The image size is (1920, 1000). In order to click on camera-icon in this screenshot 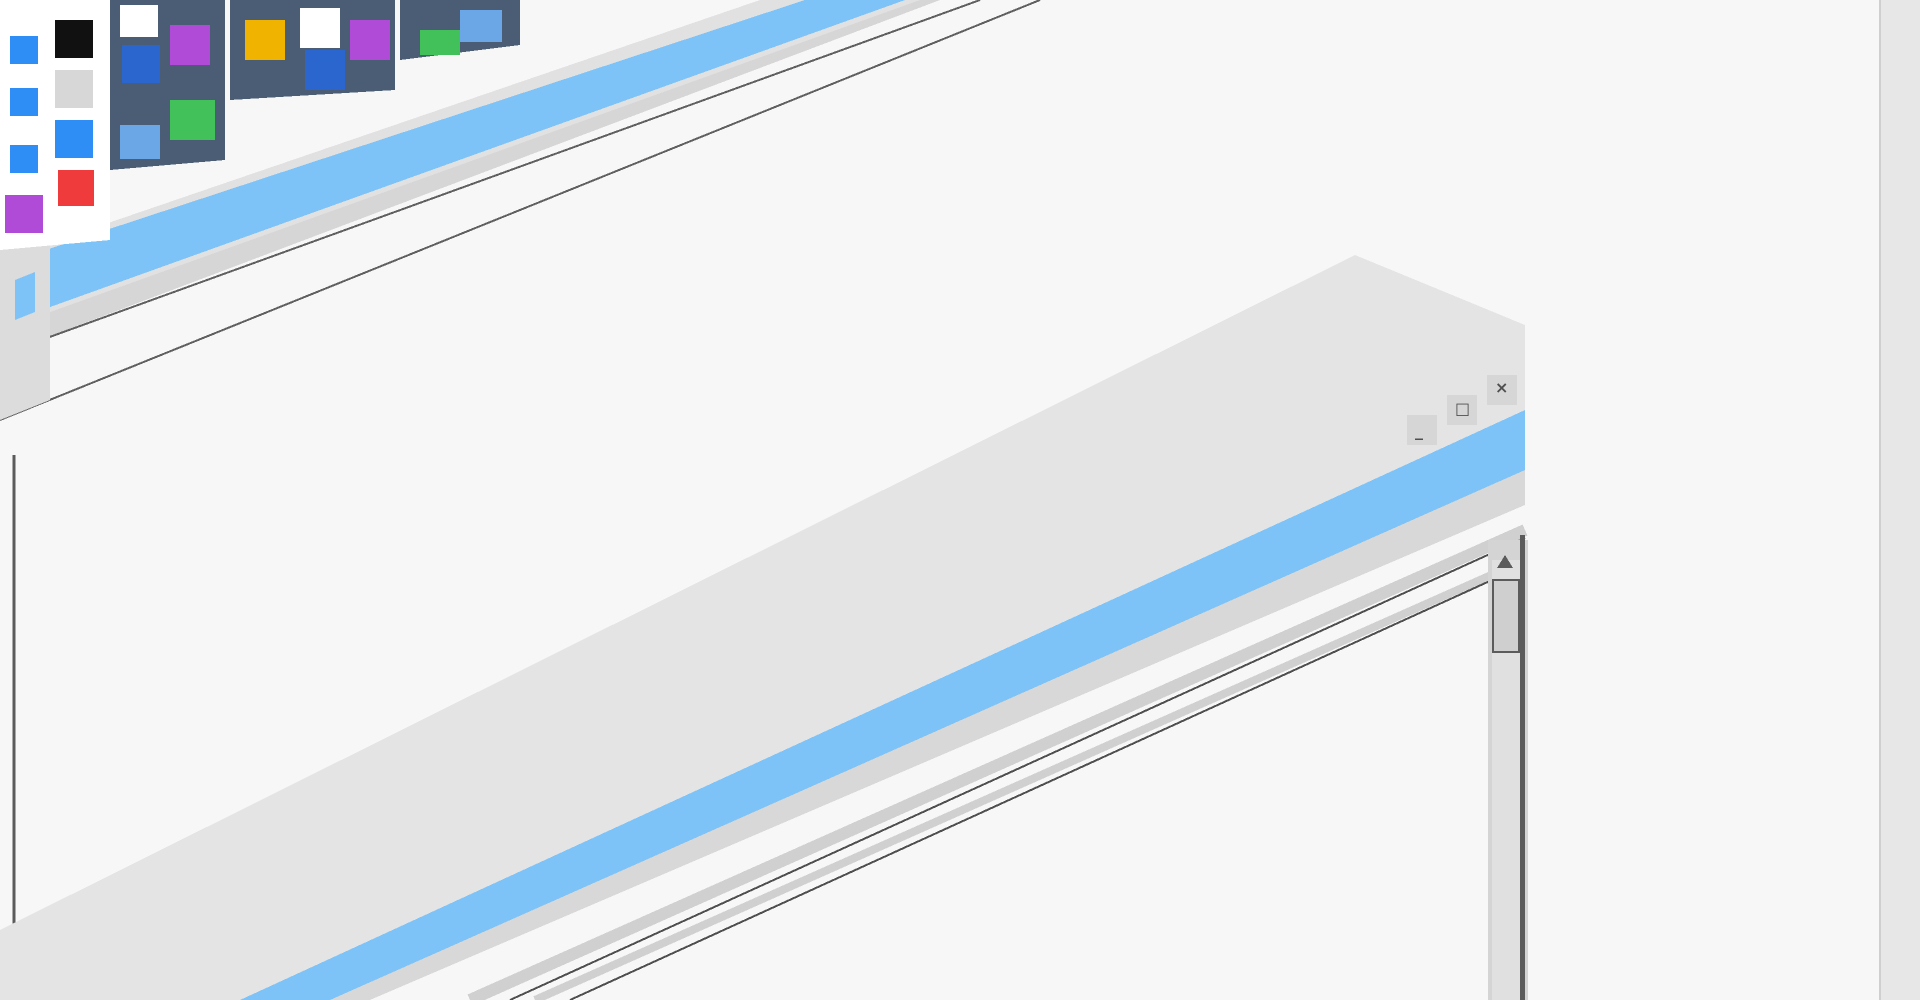, I will do `click(190, 45)`.